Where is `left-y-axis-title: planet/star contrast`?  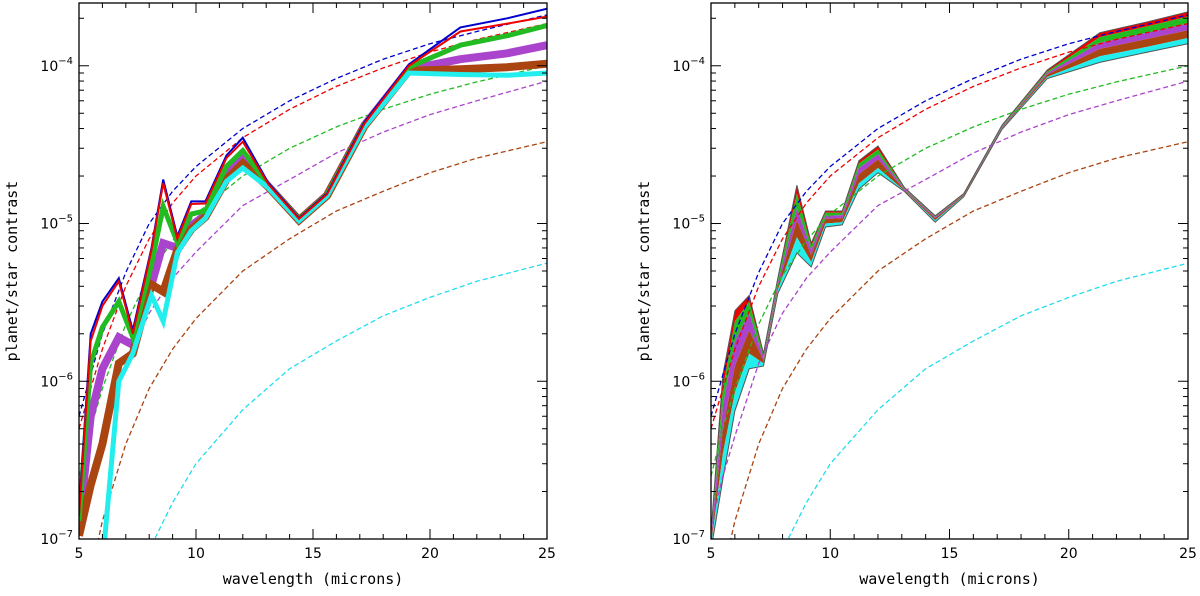 left-y-axis-title: planet/star contrast is located at coordinates (12, 271).